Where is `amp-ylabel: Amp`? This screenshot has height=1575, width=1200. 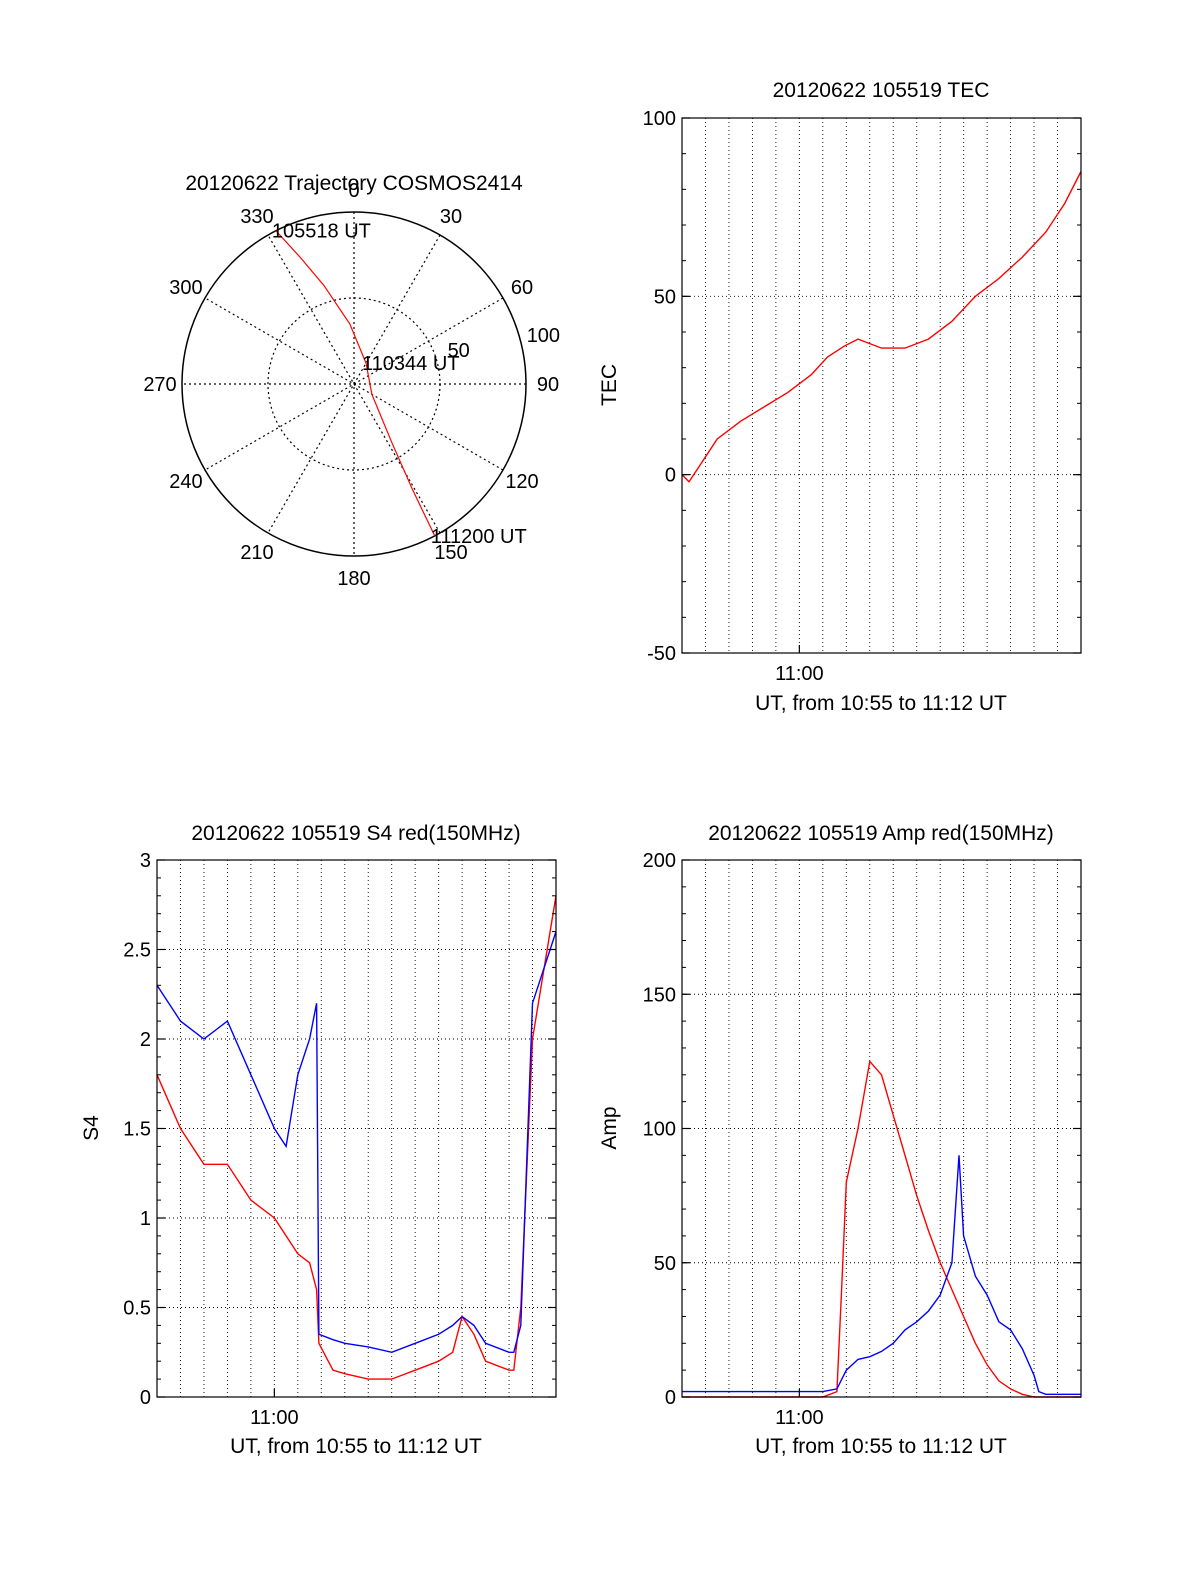
amp-ylabel: Amp is located at coordinates (609, 1127).